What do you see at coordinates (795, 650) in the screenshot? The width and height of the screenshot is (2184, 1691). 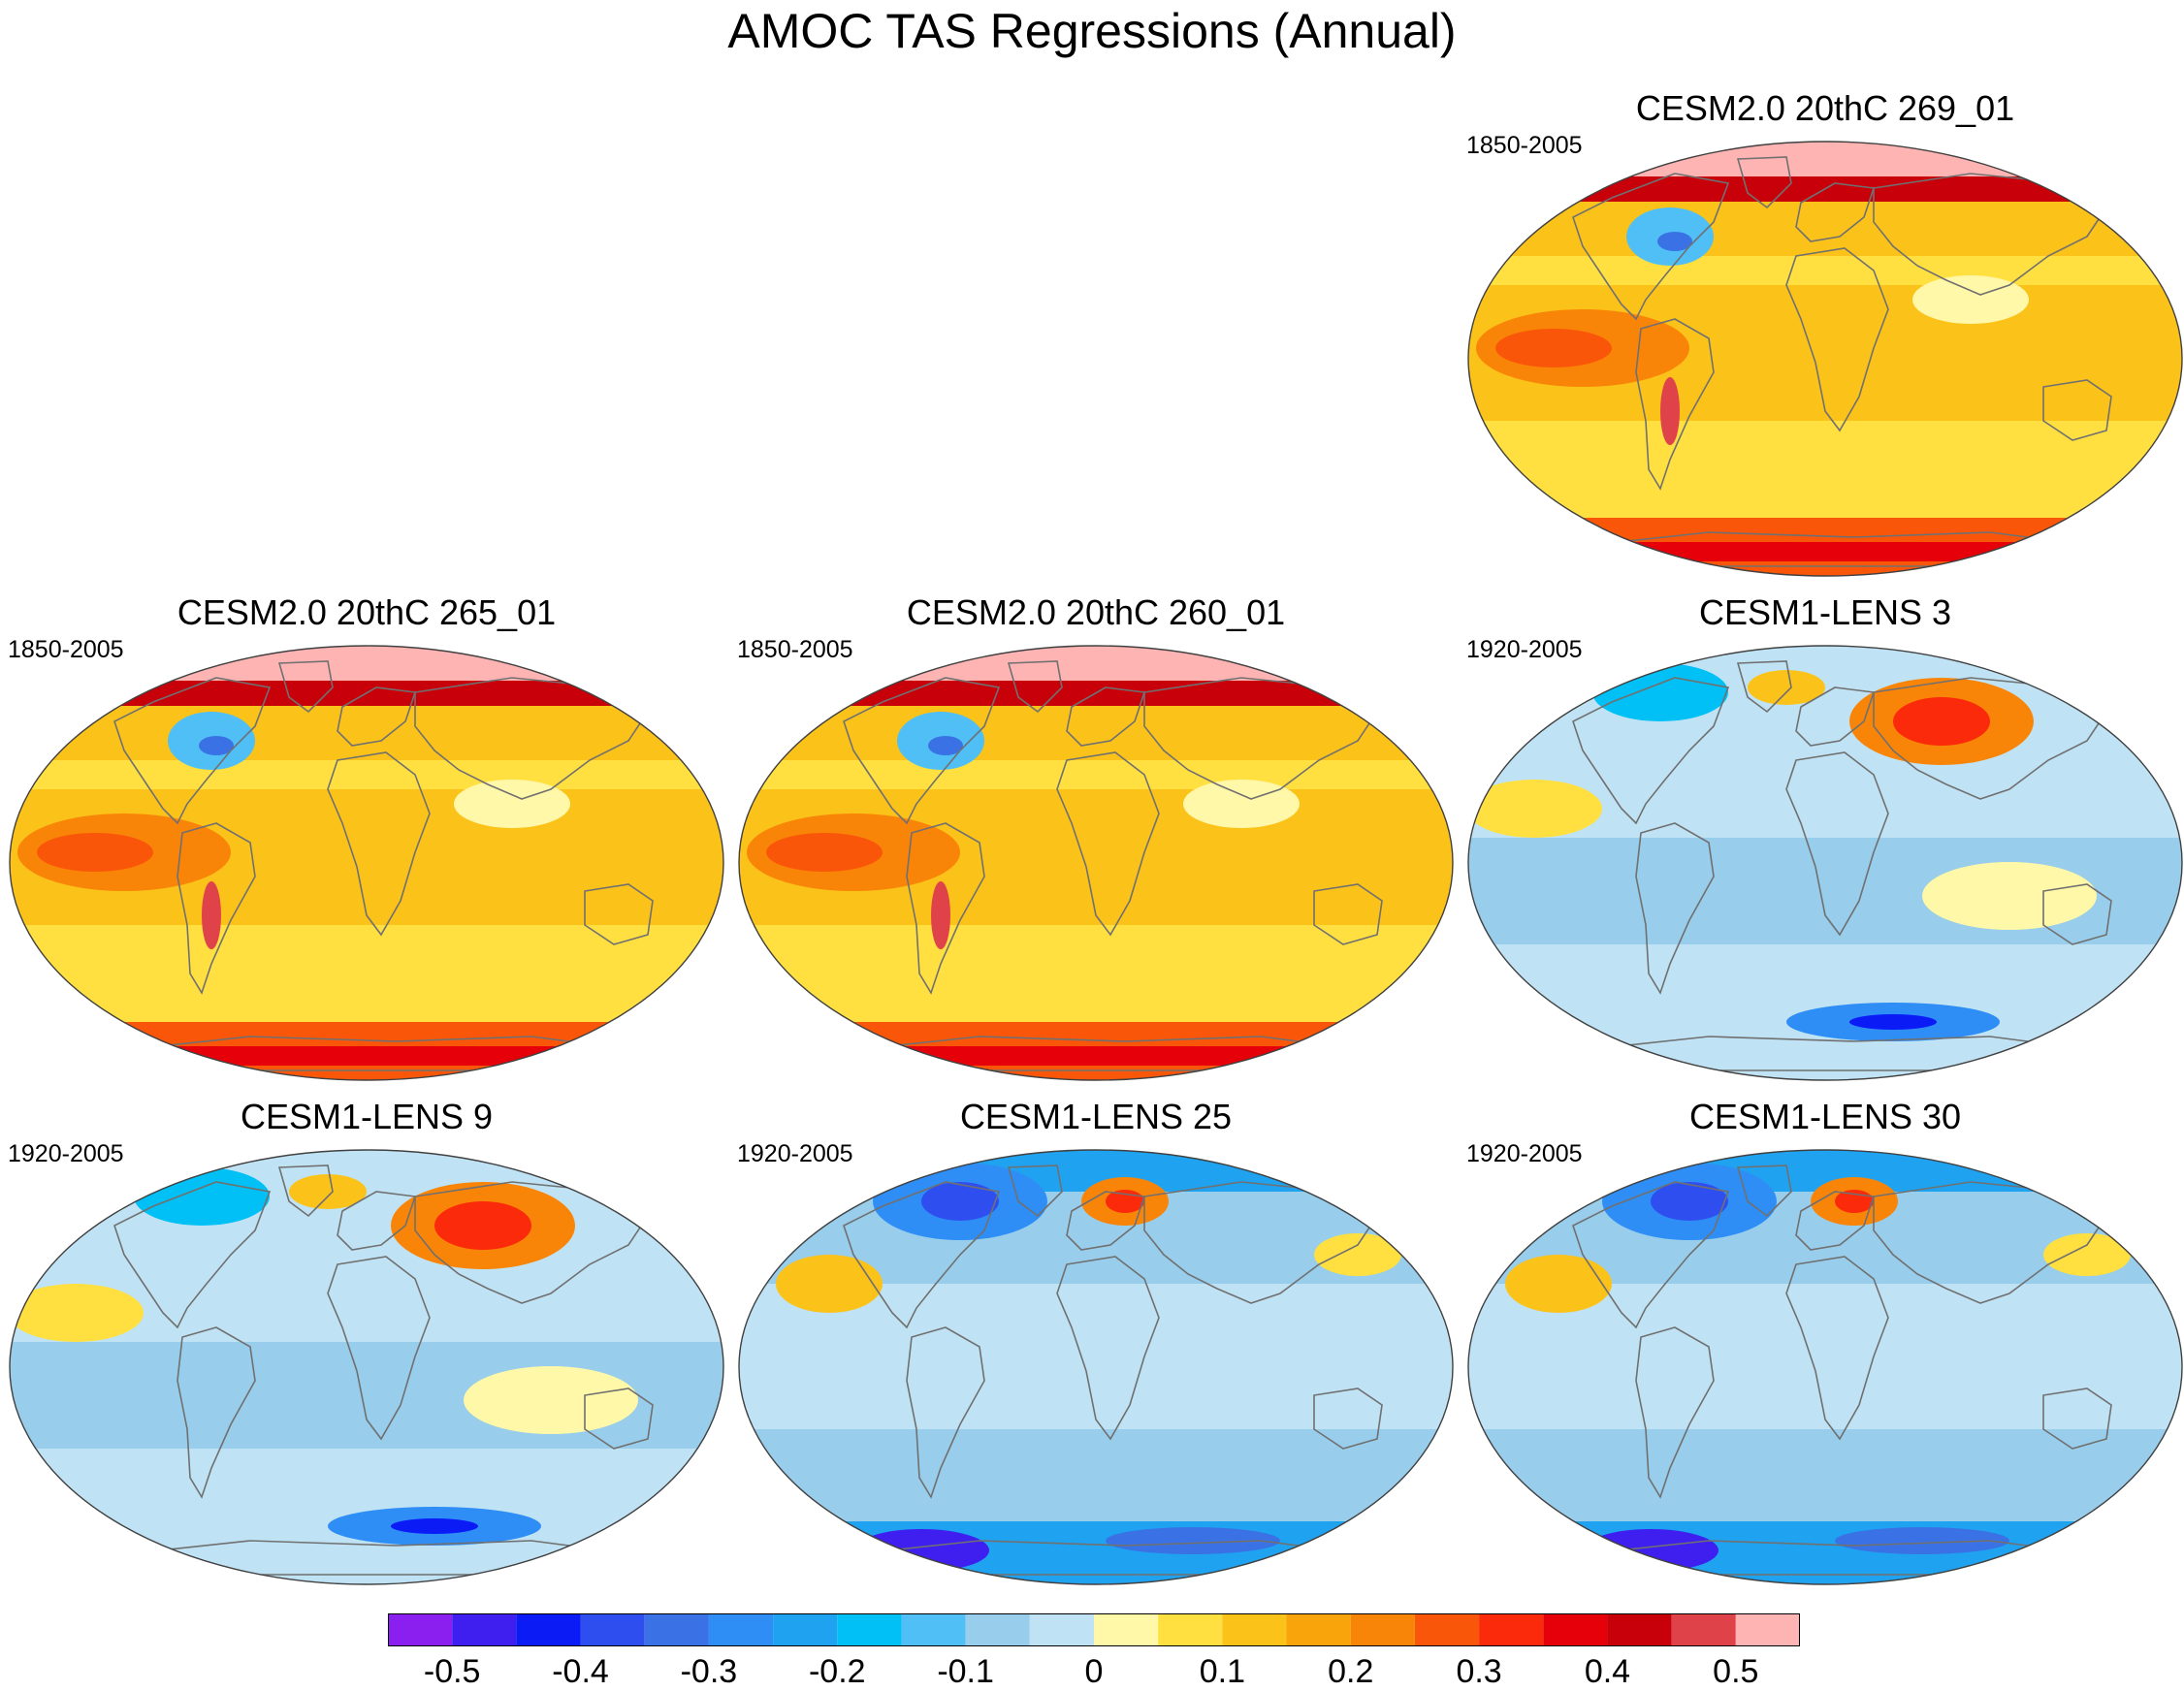 I see `panel-period: 1850-2005` at bounding box center [795, 650].